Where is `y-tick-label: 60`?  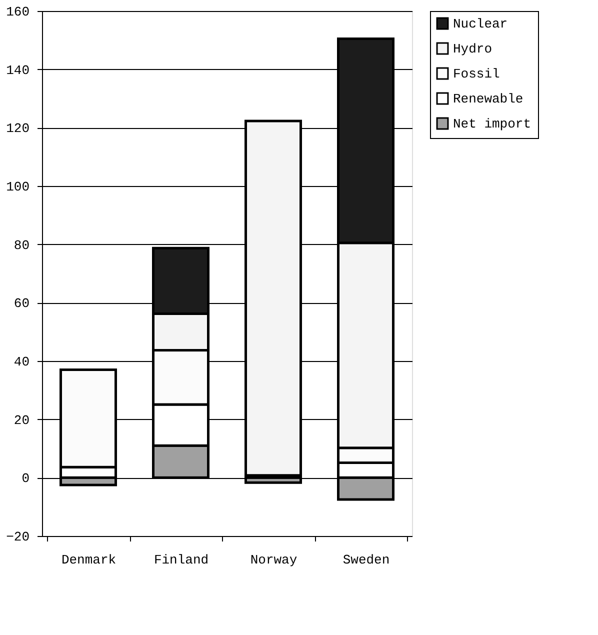 y-tick-label: 60 is located at coordinates (22, 304).